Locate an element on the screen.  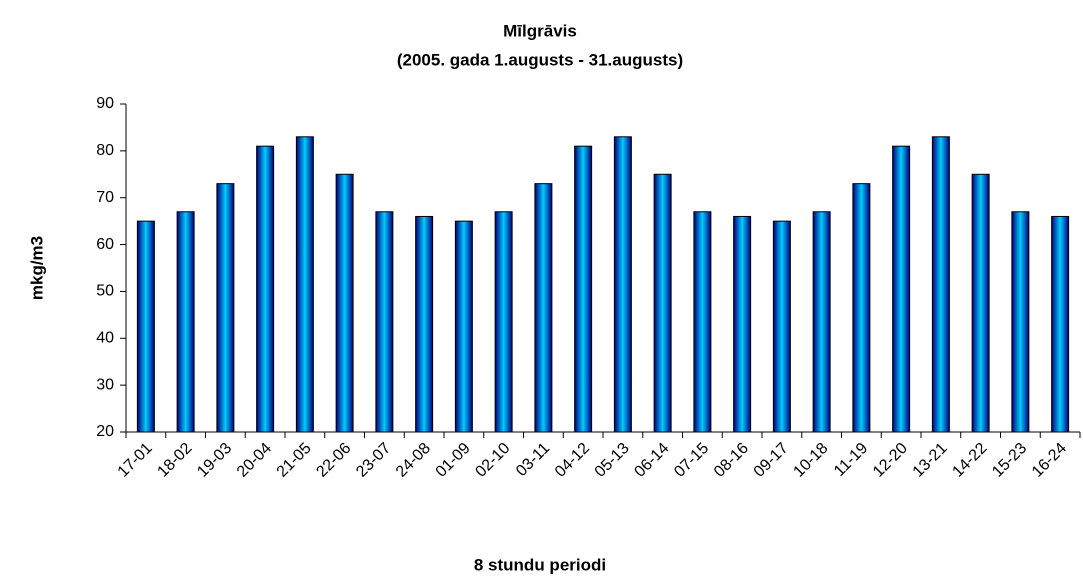
x-tick-label: 24-08 is located at coordinates (413, 460).